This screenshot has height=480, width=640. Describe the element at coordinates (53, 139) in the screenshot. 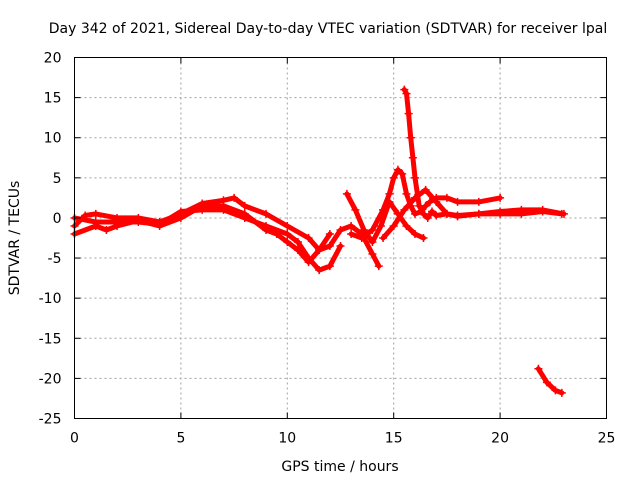

I see `y-tick-label: 10` at that location.